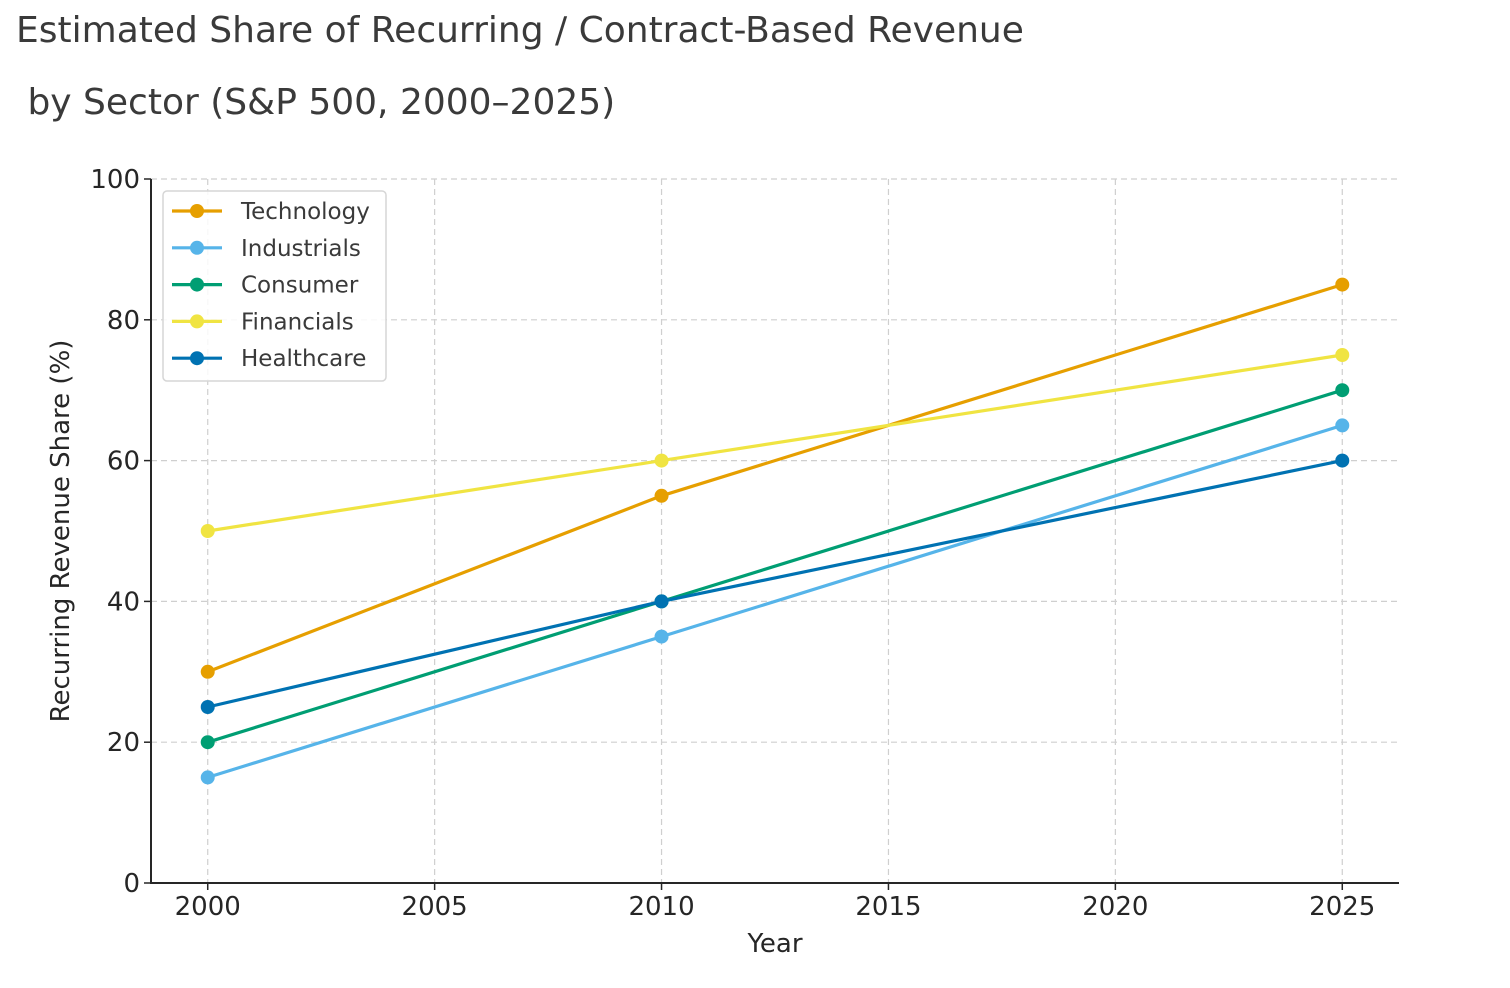 This screenshot has width=1510, height=988. What do you see at coordinates (208, 907) in the screenshot?
I see `x-tick-label: 2000` at bounding box center [208, 907].